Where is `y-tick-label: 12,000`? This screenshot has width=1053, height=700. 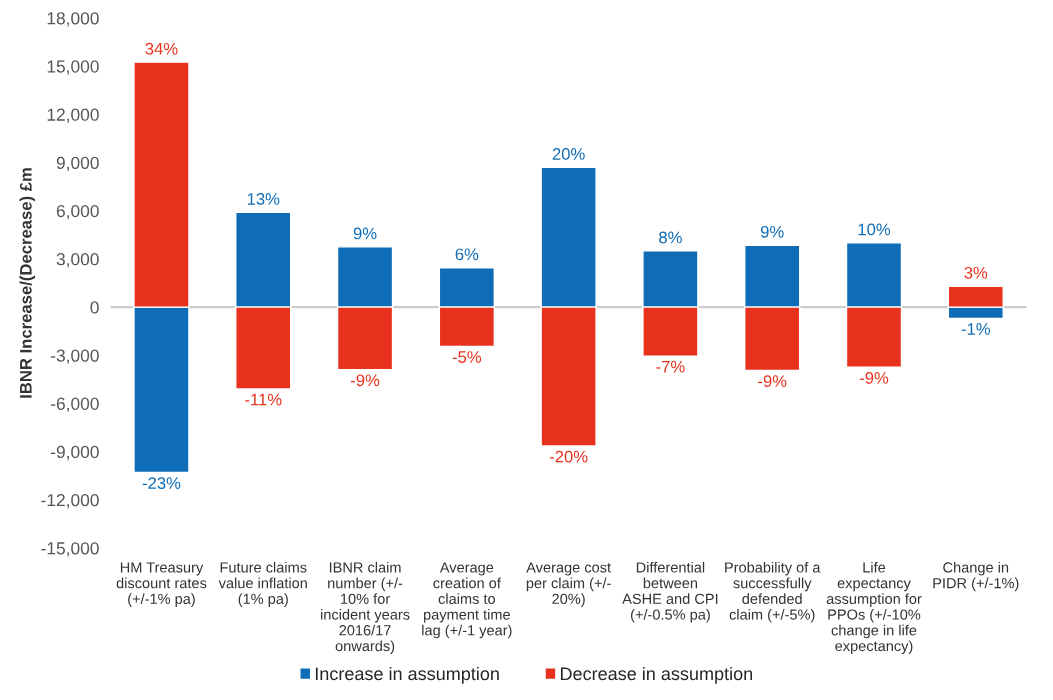 y-tick-label: 12,000 is located at coordinates (73, 115).